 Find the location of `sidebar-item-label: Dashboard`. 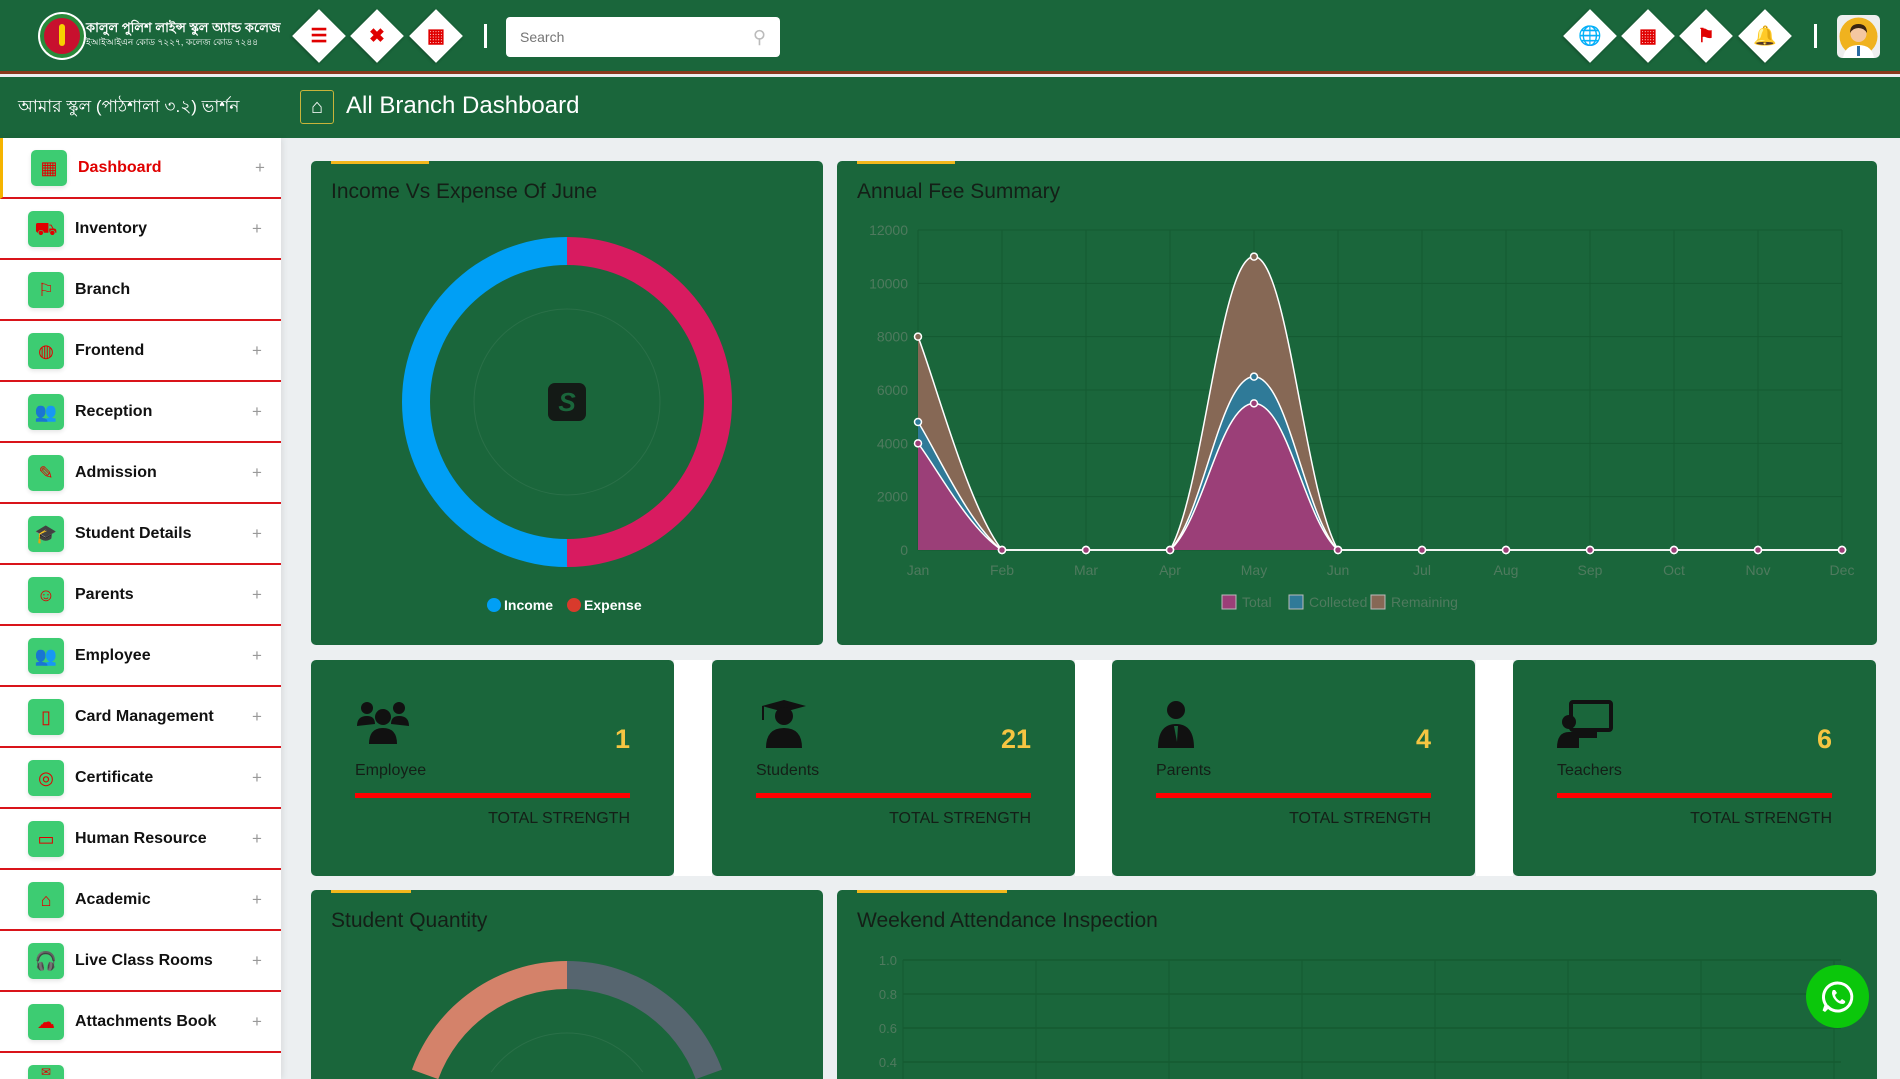

sidebar-item-label: Dashboard is located at coordinates (120, 167).